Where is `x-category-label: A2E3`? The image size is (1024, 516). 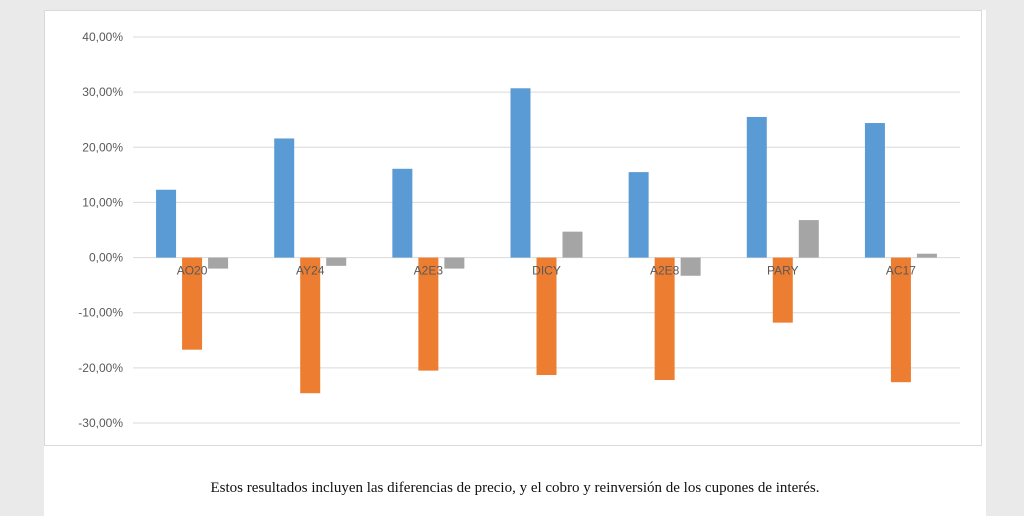
x-category-label: A2E3 is located at coordinates (429, 271).